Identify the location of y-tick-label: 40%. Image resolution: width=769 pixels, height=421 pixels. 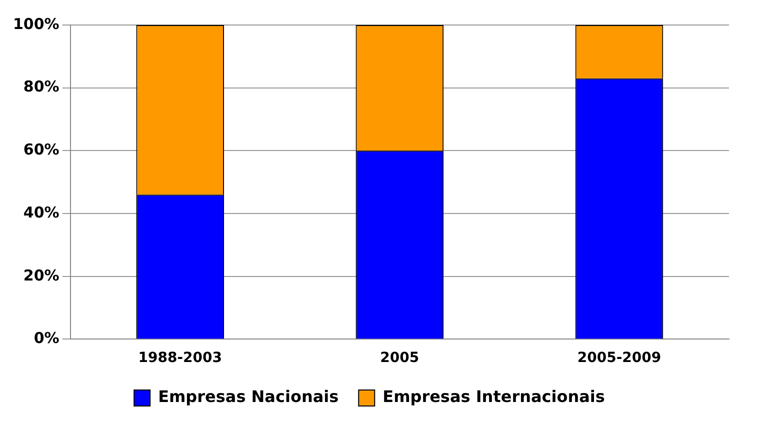
(41, 212).